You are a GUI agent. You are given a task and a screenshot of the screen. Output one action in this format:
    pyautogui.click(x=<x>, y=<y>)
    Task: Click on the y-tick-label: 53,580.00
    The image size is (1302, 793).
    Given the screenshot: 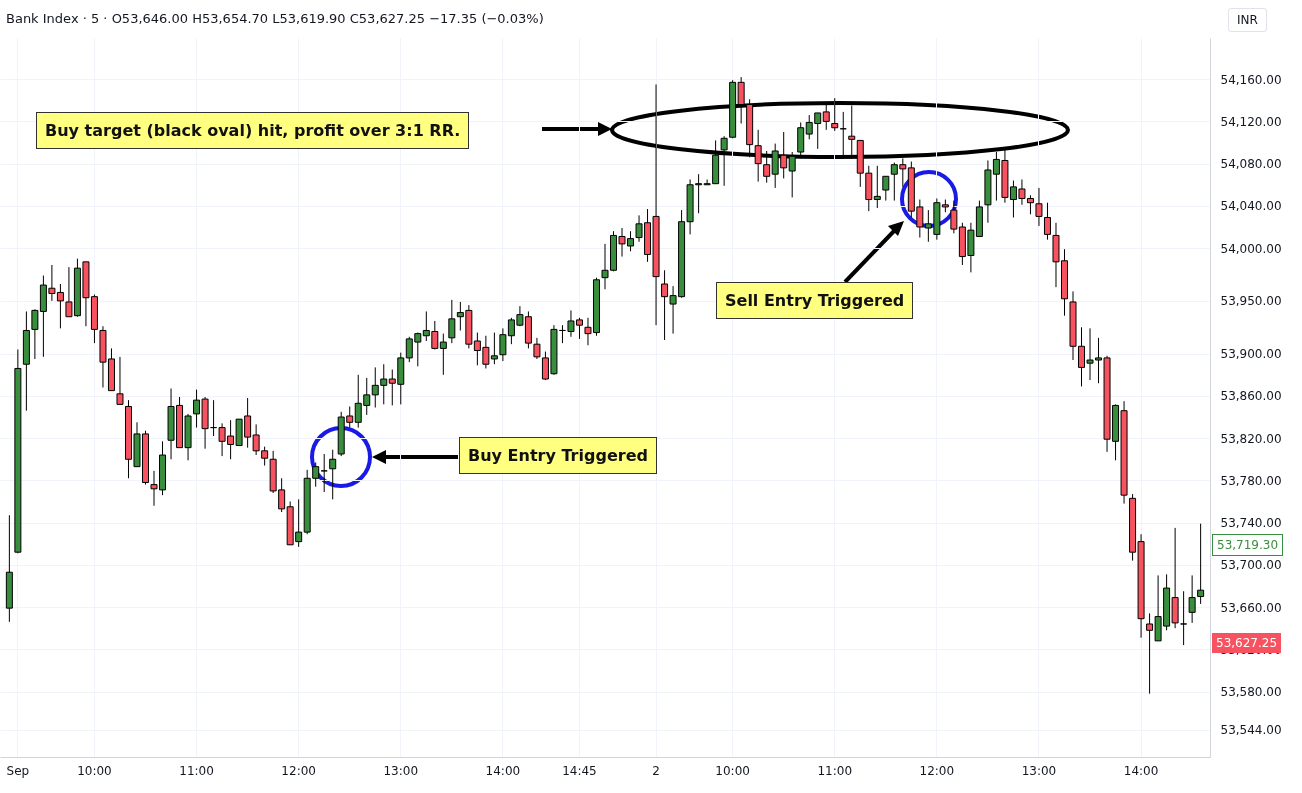 What is the action you would take?
    pyautogui.click(x=1251, y=692)
    